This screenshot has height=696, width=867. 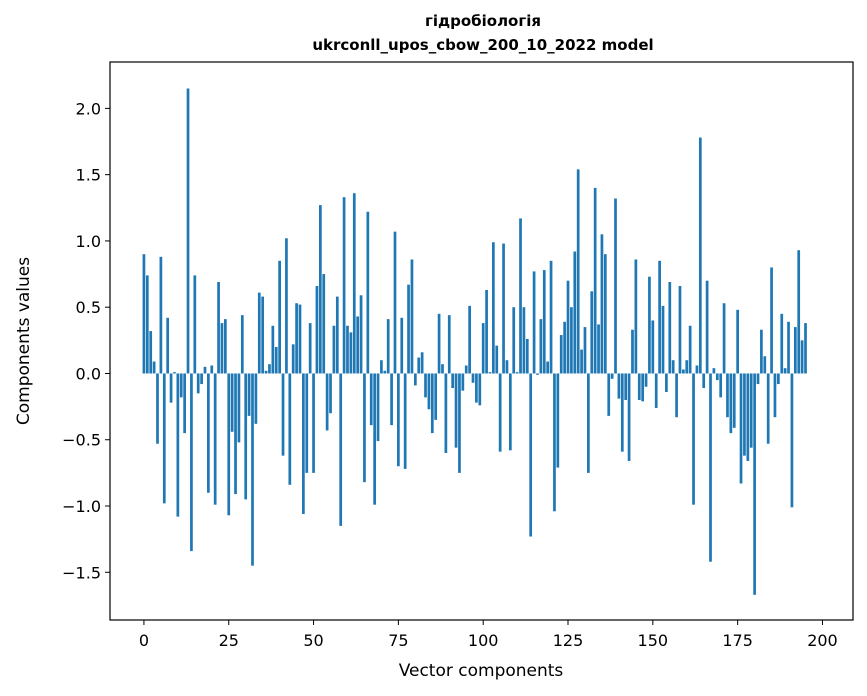 I want to click on x-axis-ticks: 0 25 50 75 100 125 150 175 200, so click(x=488, y=635).